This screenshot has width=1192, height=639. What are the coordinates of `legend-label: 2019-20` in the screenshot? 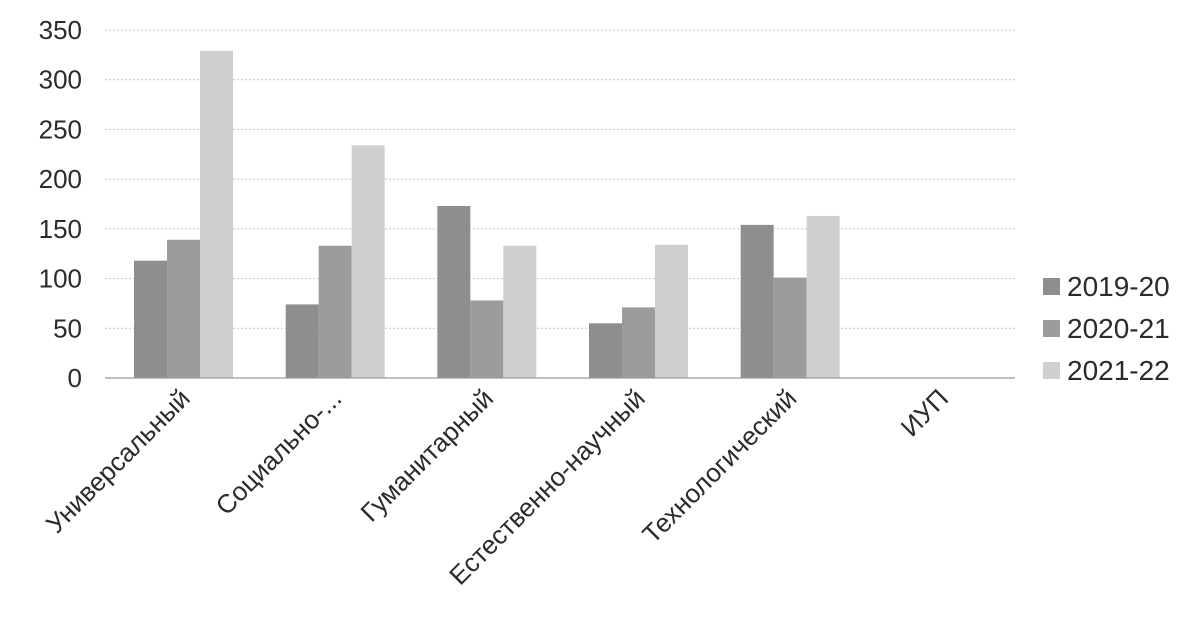 It's located at (1118, 286).